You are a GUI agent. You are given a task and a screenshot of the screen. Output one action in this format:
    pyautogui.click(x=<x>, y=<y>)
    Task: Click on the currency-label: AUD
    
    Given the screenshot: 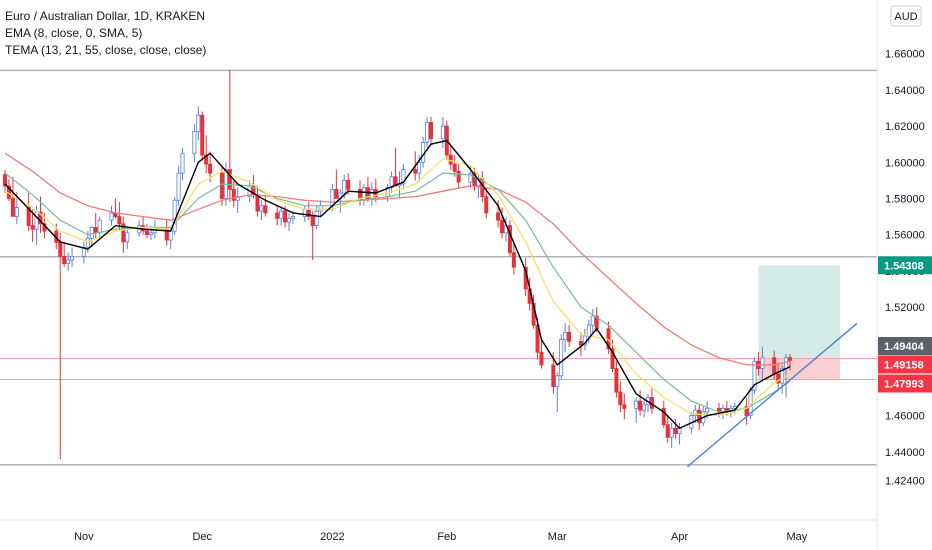 What is the action you would take?
    pyautogui.click(x=906, y=16)
    